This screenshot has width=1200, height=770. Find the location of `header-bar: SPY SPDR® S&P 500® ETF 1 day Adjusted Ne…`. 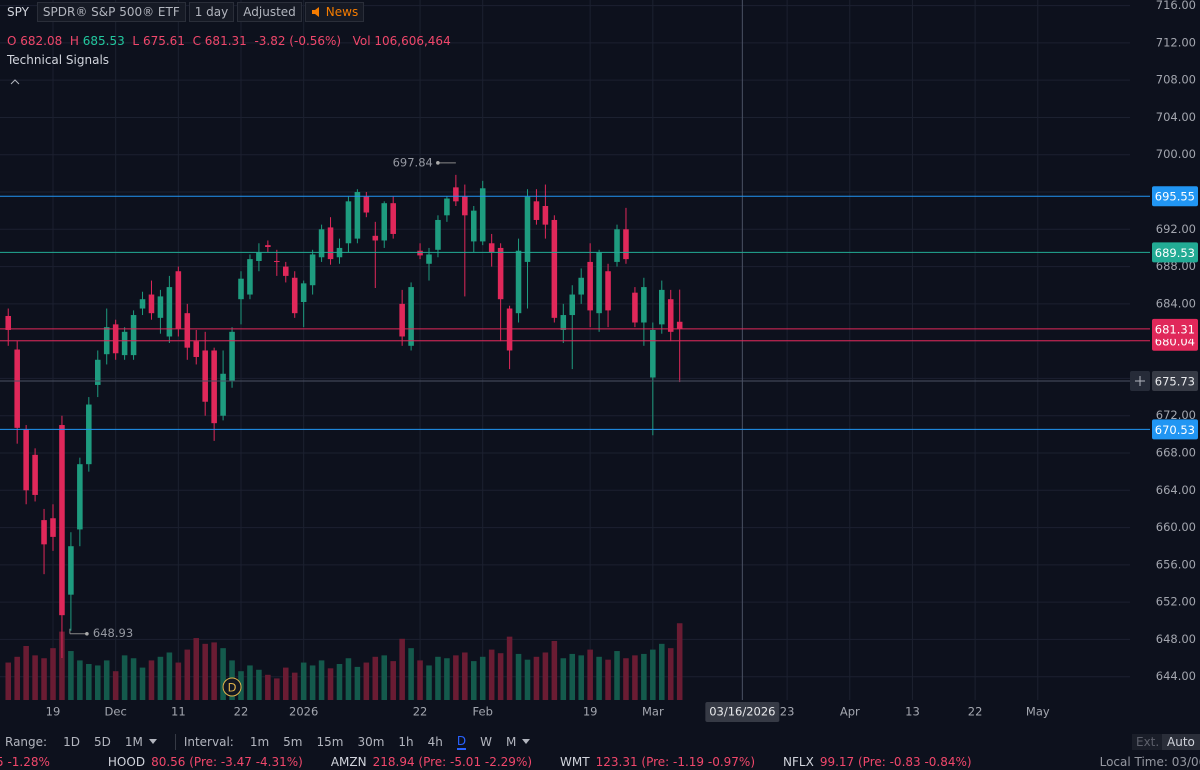

header-bar: SPY SPDR® S&P 500® ETF 1 day Adjusted Ne… is located at coordinates (187, 12).